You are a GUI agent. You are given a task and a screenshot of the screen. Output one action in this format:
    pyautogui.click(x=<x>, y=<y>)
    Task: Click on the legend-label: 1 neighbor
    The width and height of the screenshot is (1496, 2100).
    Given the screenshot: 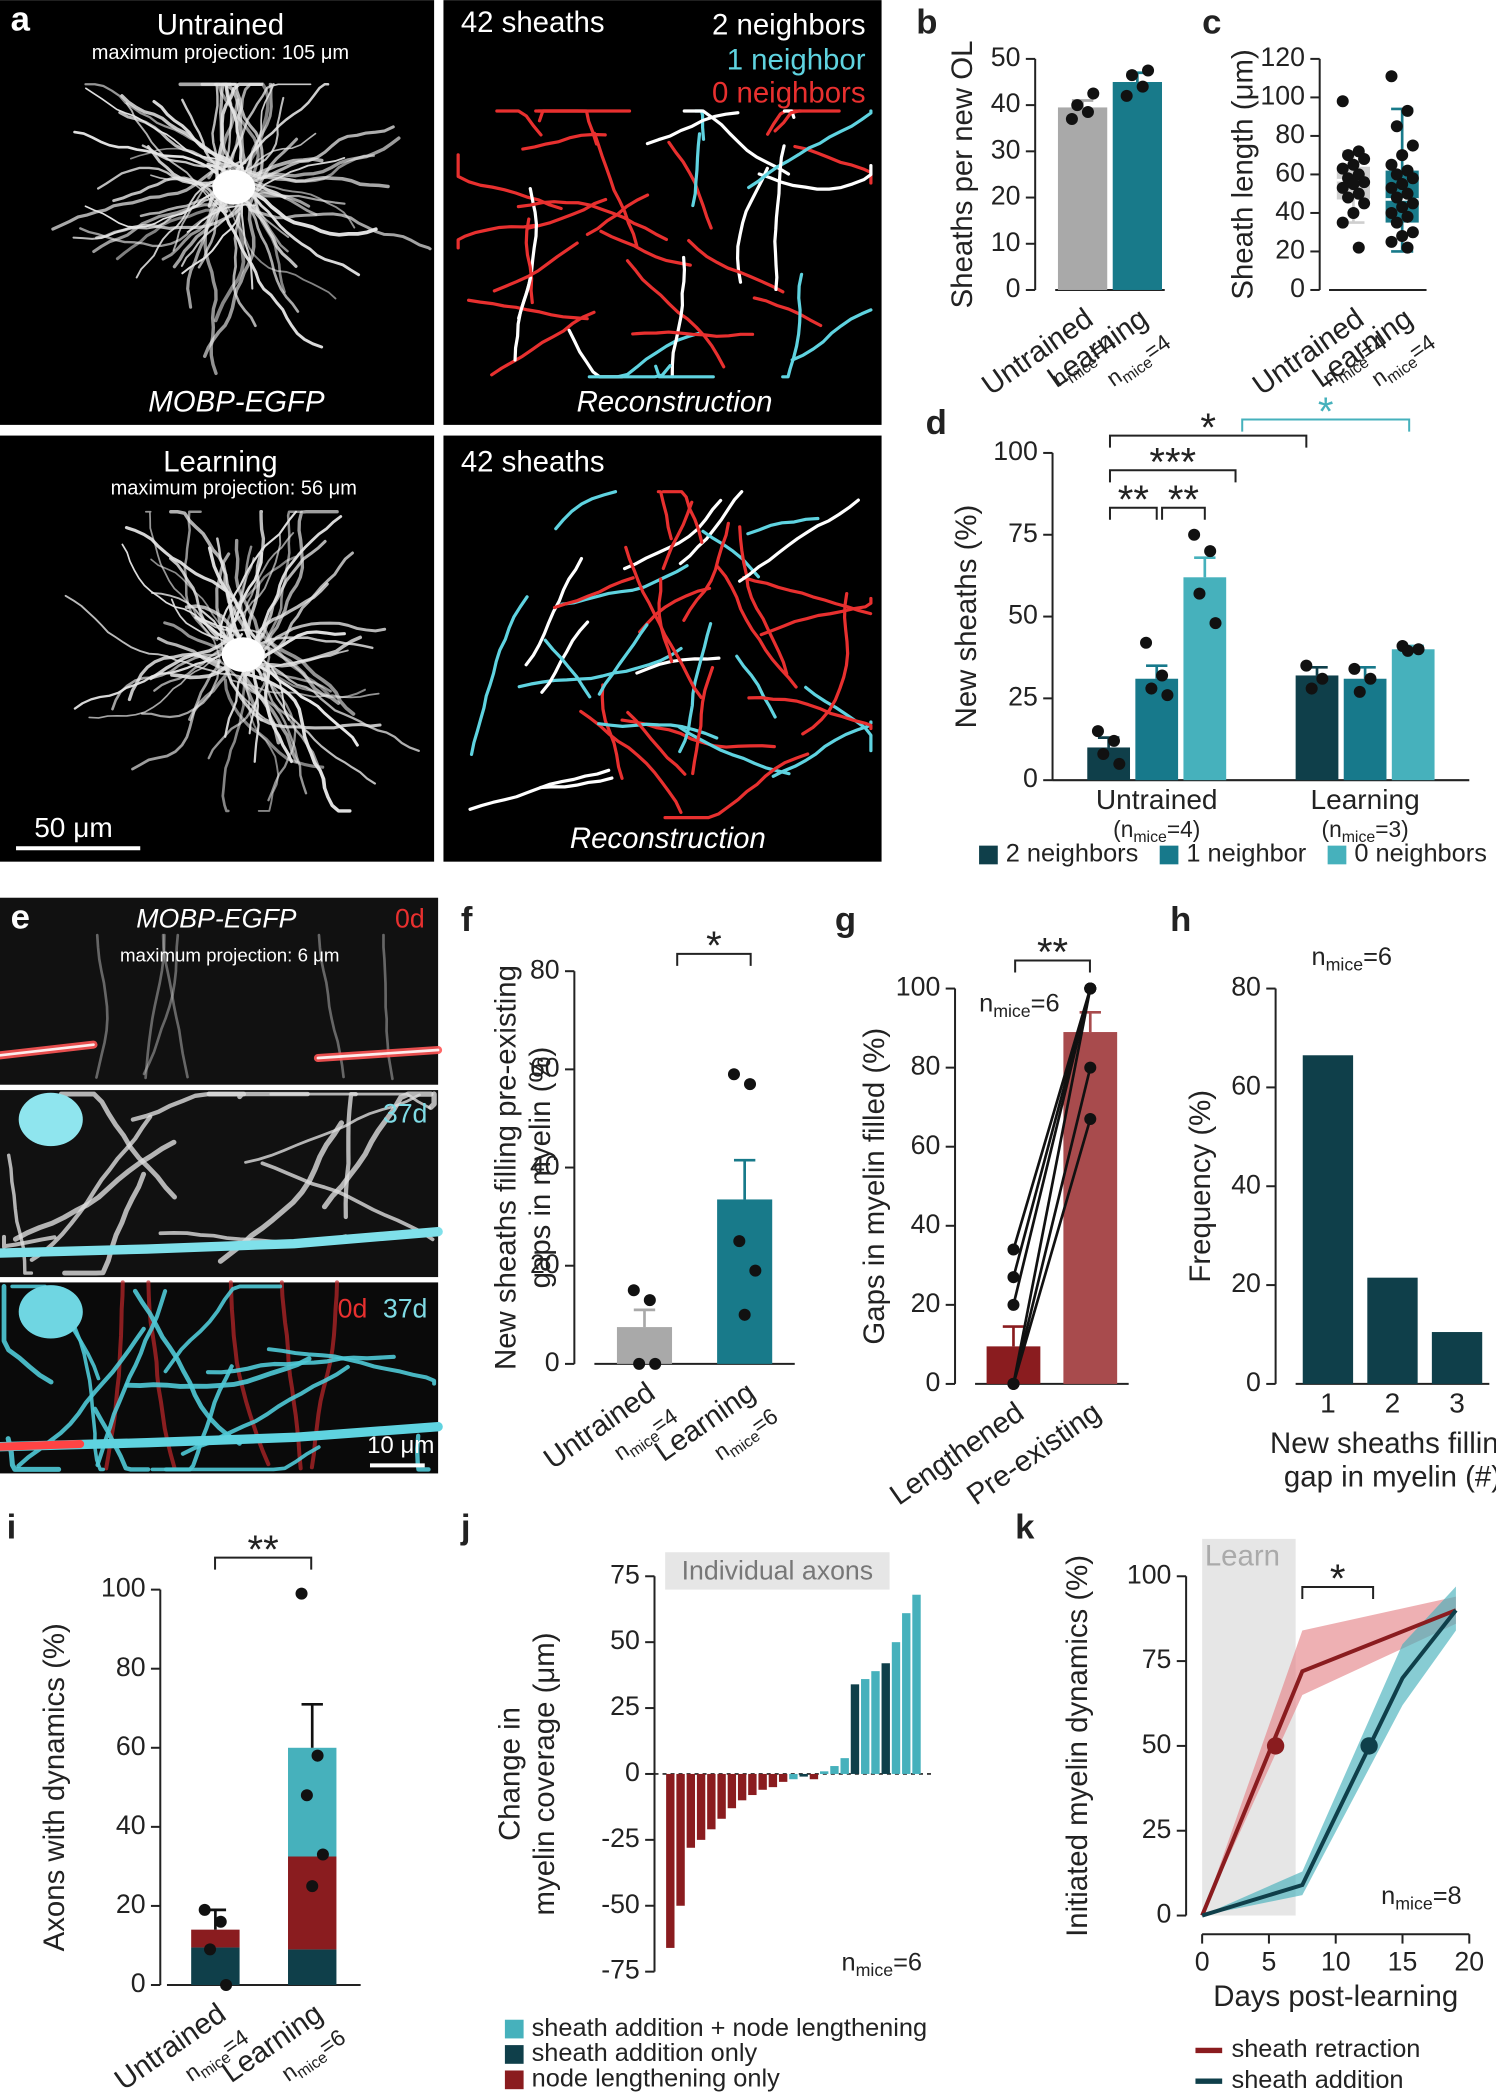 What is the action you would take?
    pyautogui.click(x=1246, y=854)
    